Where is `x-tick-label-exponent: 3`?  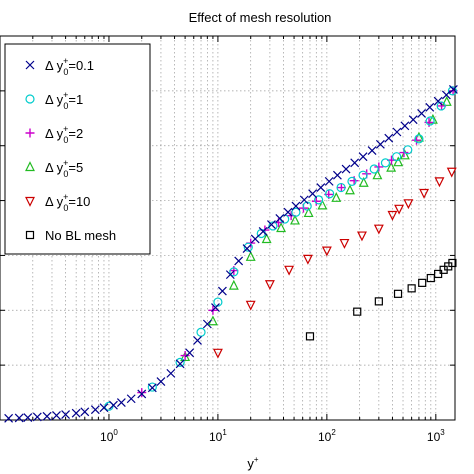 x-tick-label-exponent: 3 is located at coordinates (442, 432).